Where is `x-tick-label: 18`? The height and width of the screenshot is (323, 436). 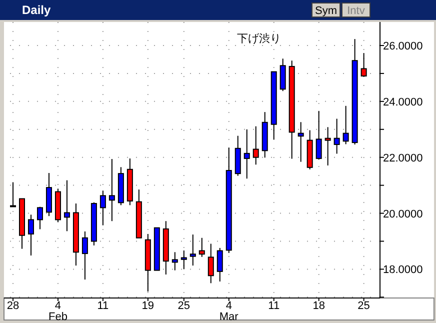 x-tick-label: 18 is located at coordinates (318, 306).